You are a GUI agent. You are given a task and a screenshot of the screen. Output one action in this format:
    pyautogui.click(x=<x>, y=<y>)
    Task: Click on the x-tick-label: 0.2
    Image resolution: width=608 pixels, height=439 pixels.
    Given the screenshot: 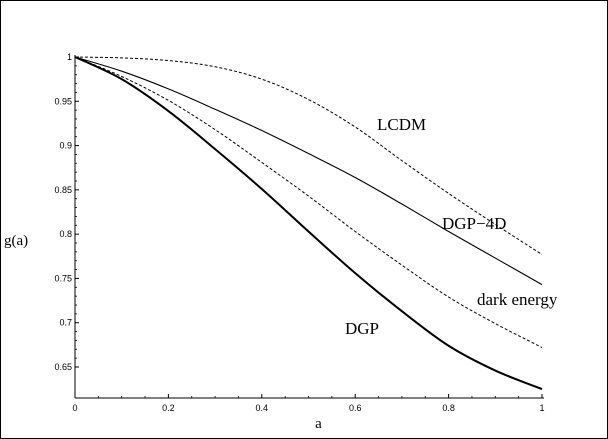 What is the action you would take?
    pyautogui.click(x=168, y=408)
    